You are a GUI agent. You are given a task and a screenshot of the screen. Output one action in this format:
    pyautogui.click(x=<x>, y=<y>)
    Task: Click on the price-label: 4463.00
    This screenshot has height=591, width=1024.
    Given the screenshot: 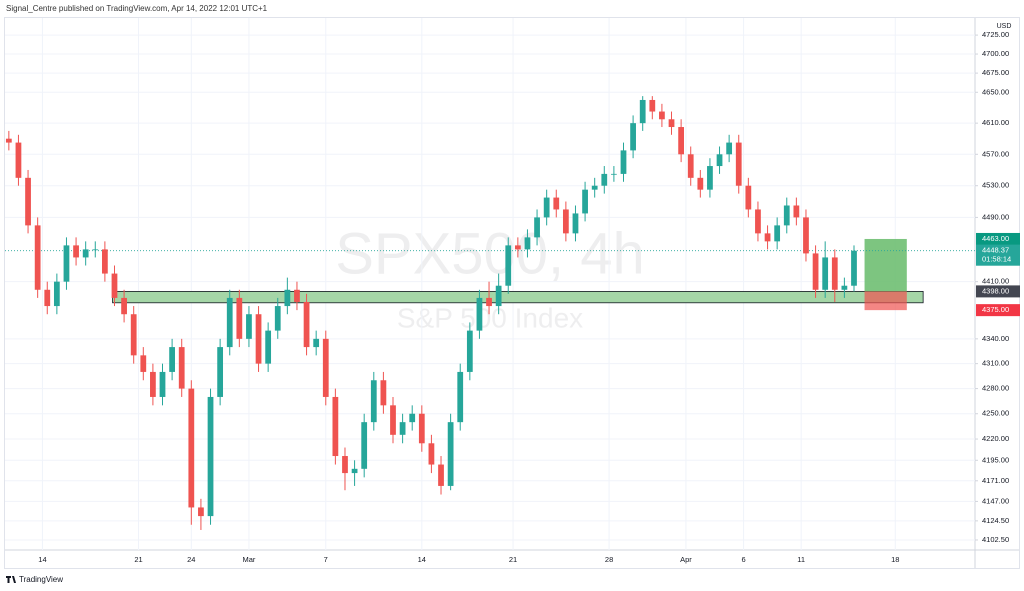 What is the action you would take?
    pyautogui.click(x=995, y=238)
    